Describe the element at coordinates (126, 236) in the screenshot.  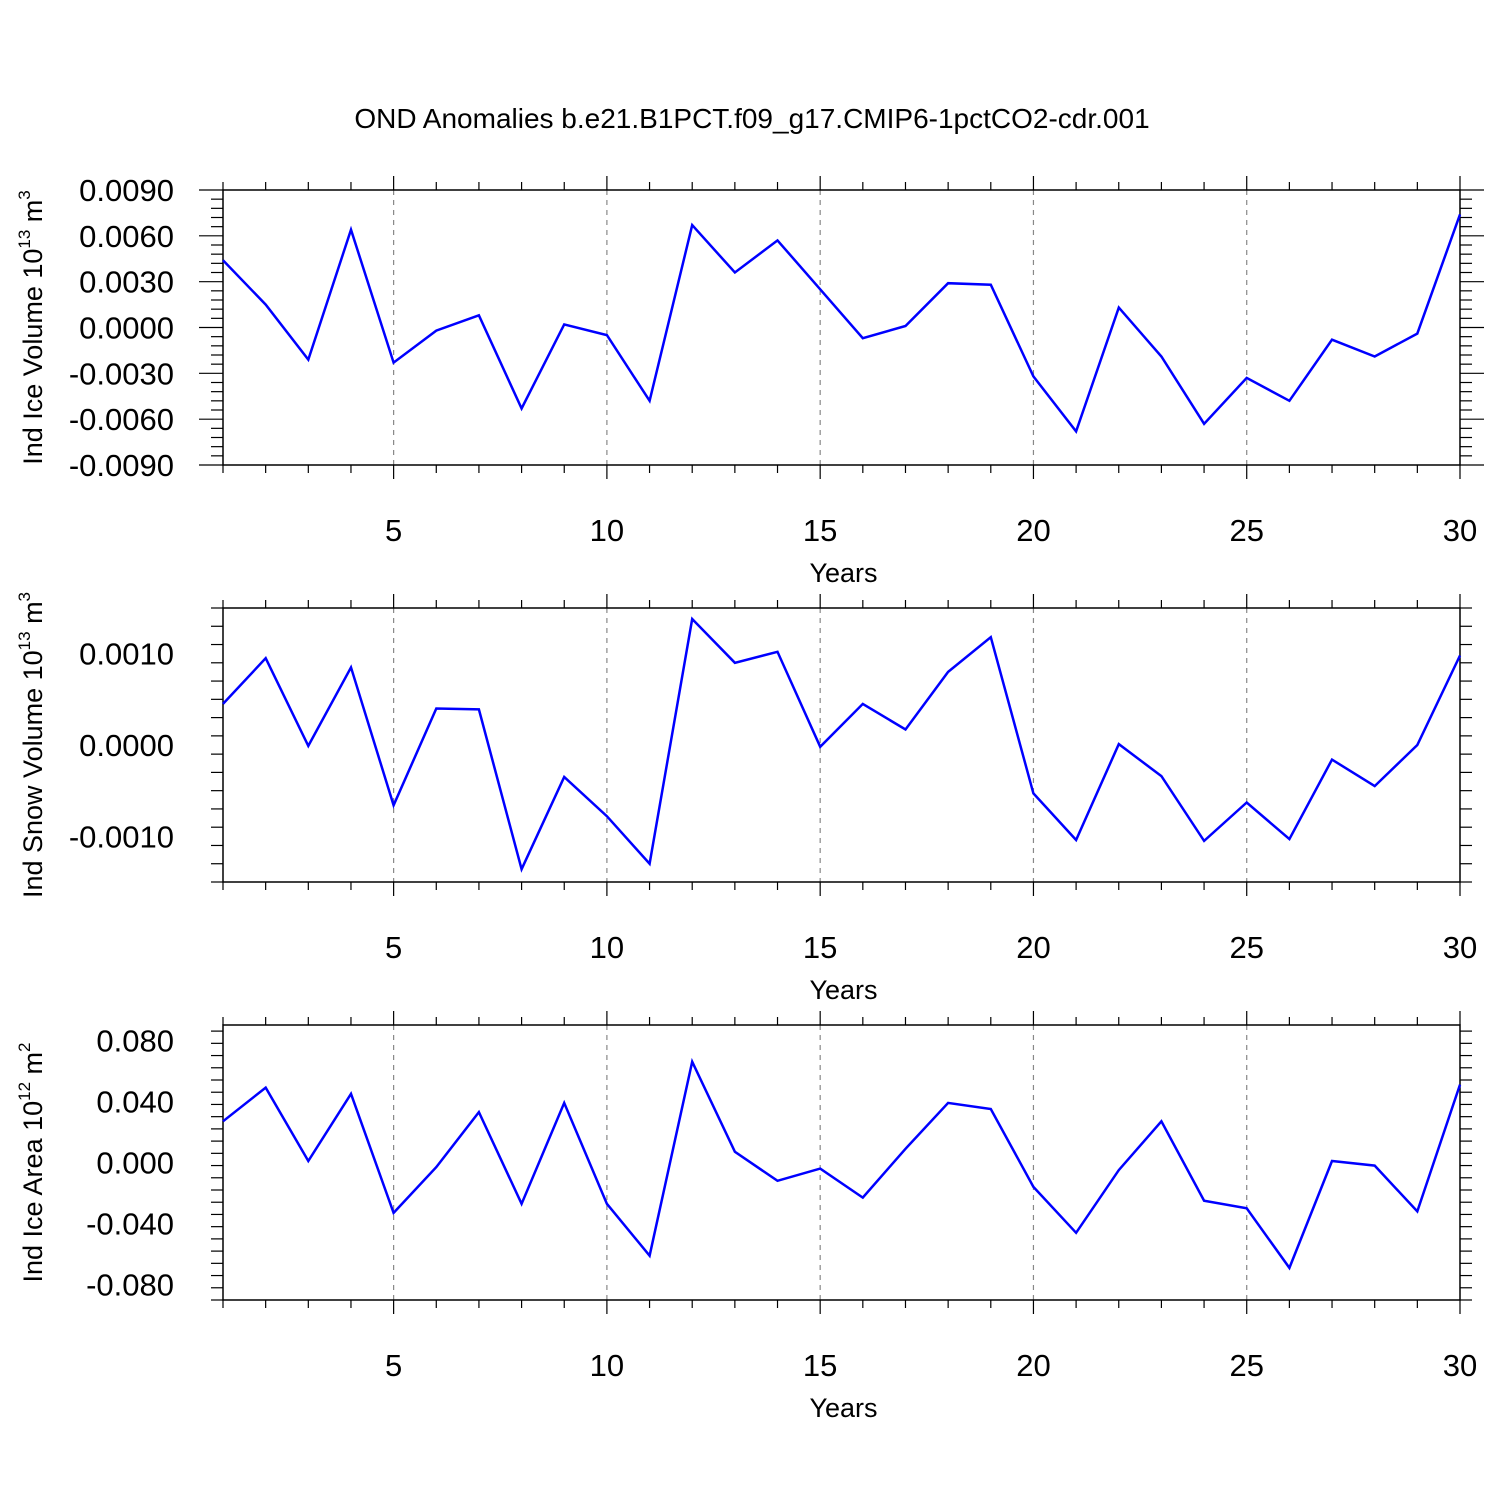
I see `y-tick-label: 0.0060` at that location.